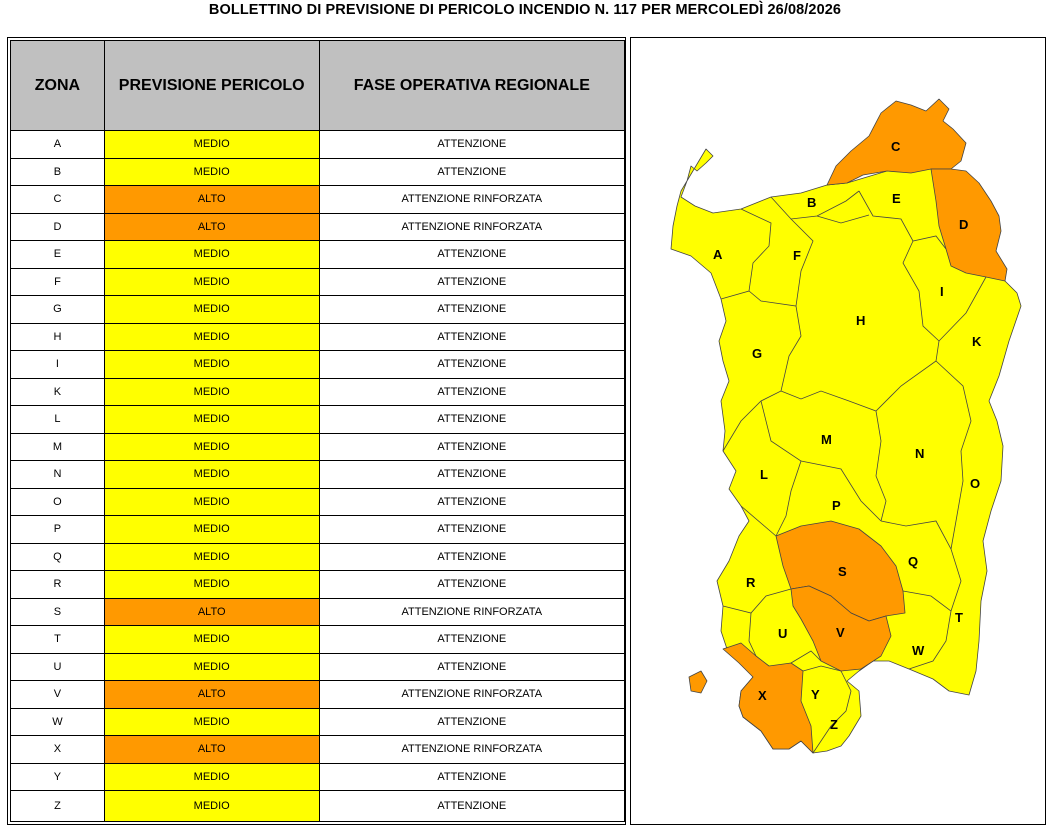  Describe the element at coordinates (762, 695) in the screenshot. I see `map-label-x: X` at that location.